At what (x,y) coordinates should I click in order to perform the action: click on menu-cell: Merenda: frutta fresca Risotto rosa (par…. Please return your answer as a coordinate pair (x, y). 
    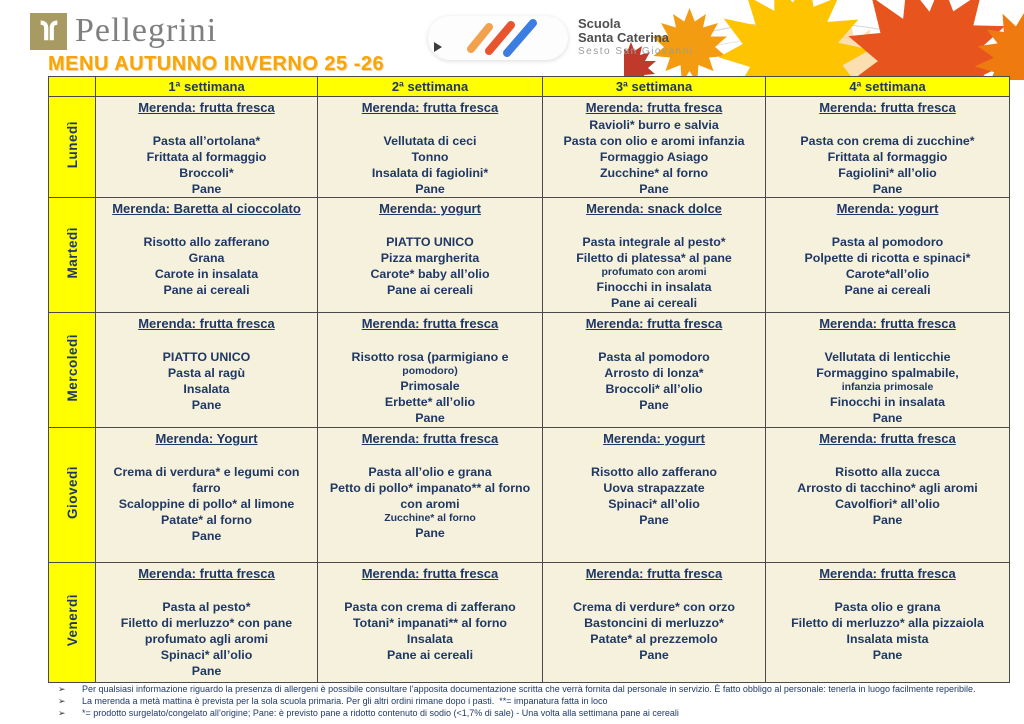
    Looking at the image, I should click on (430, 370).